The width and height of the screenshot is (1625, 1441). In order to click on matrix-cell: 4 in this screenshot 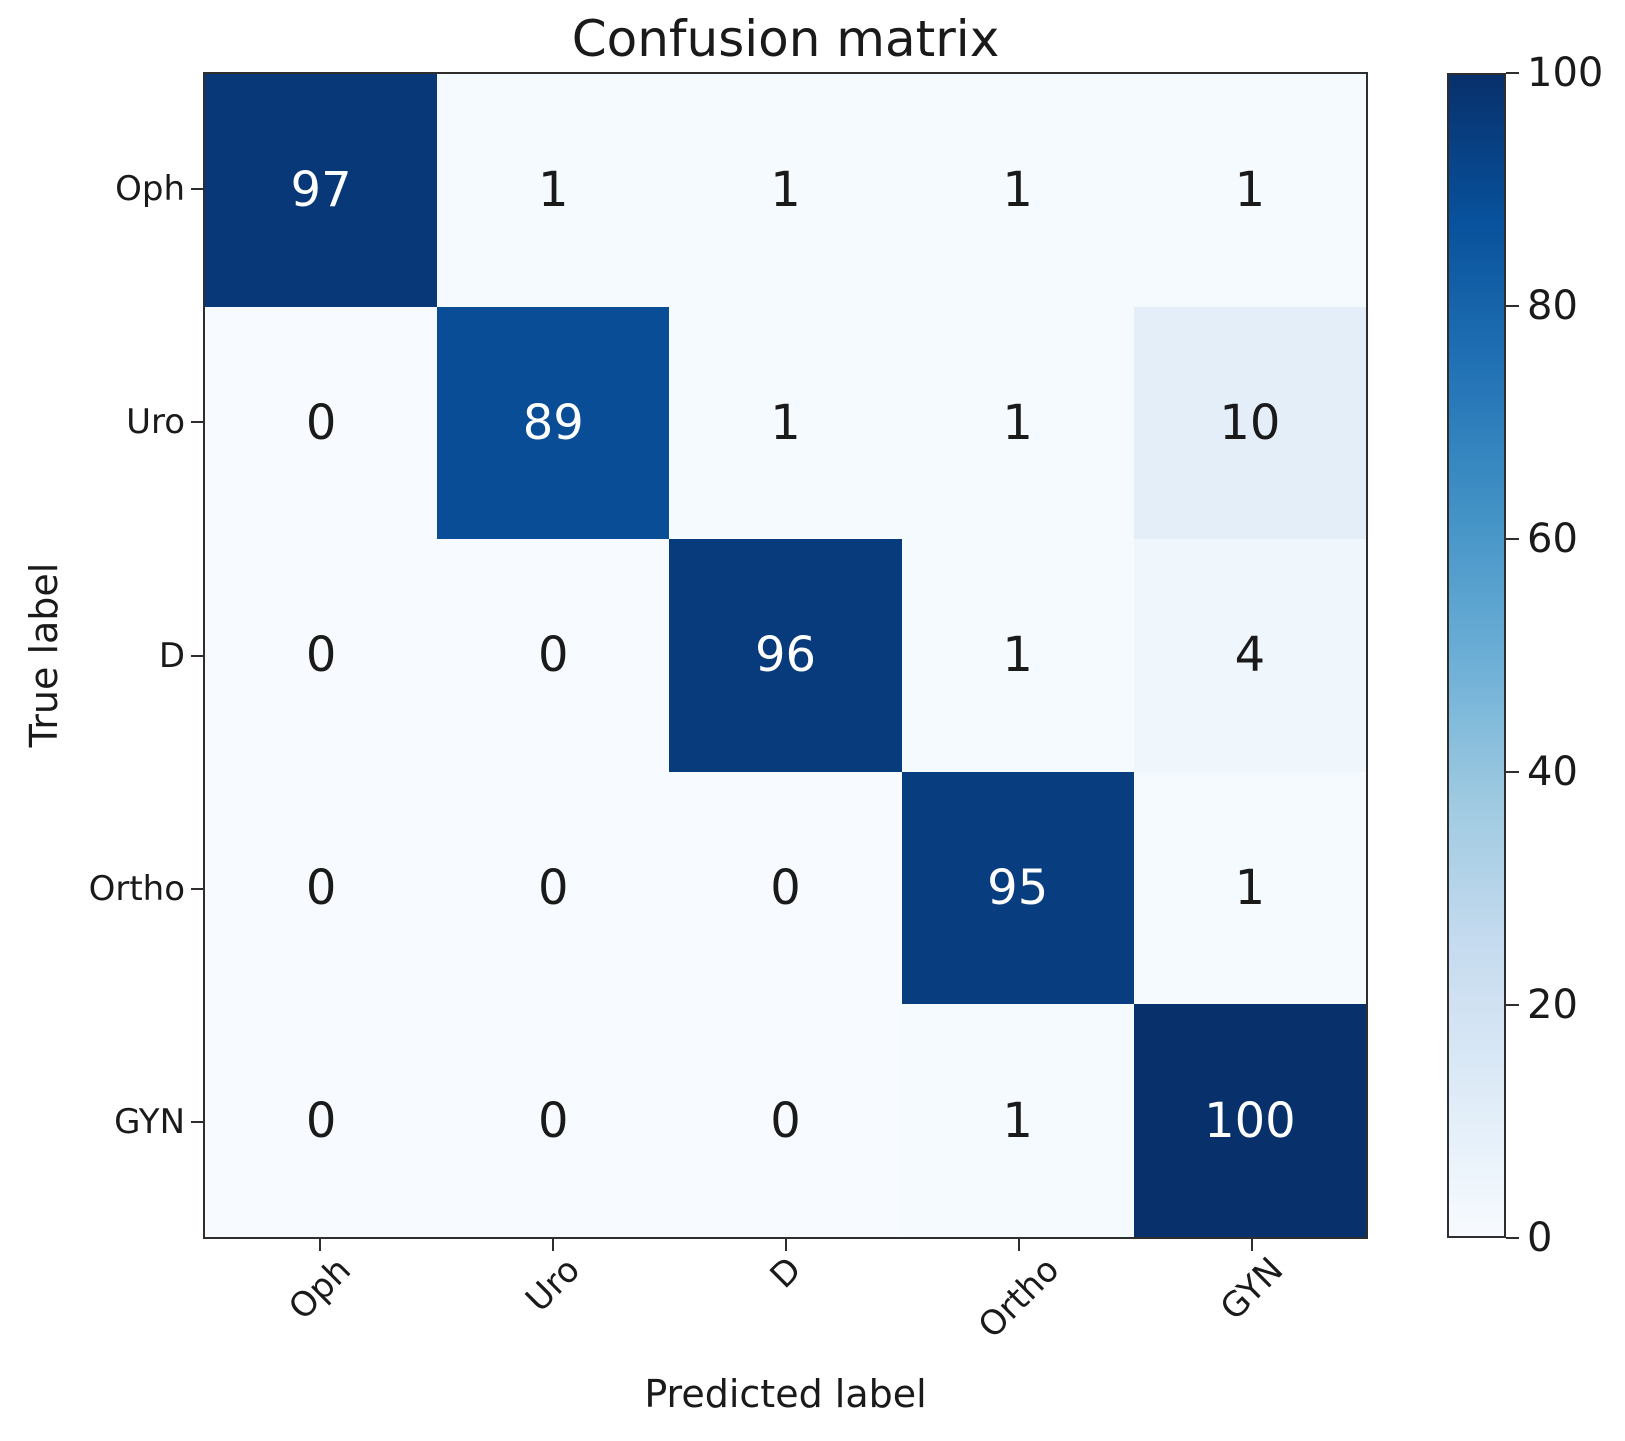, I will do `click(1249, 655)`.